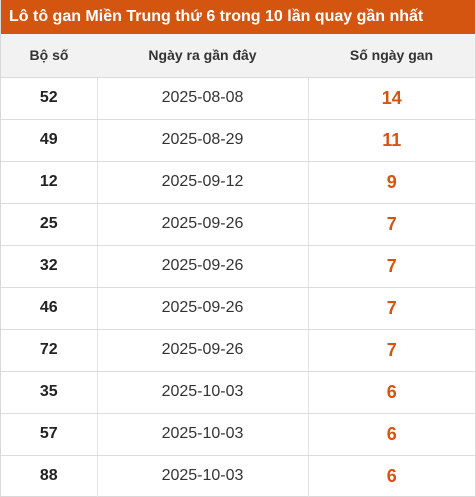  What do you see at coordinates (391, 140) in the screenshot?
I see `days-cell: 11` at bounding box center [391, 140].